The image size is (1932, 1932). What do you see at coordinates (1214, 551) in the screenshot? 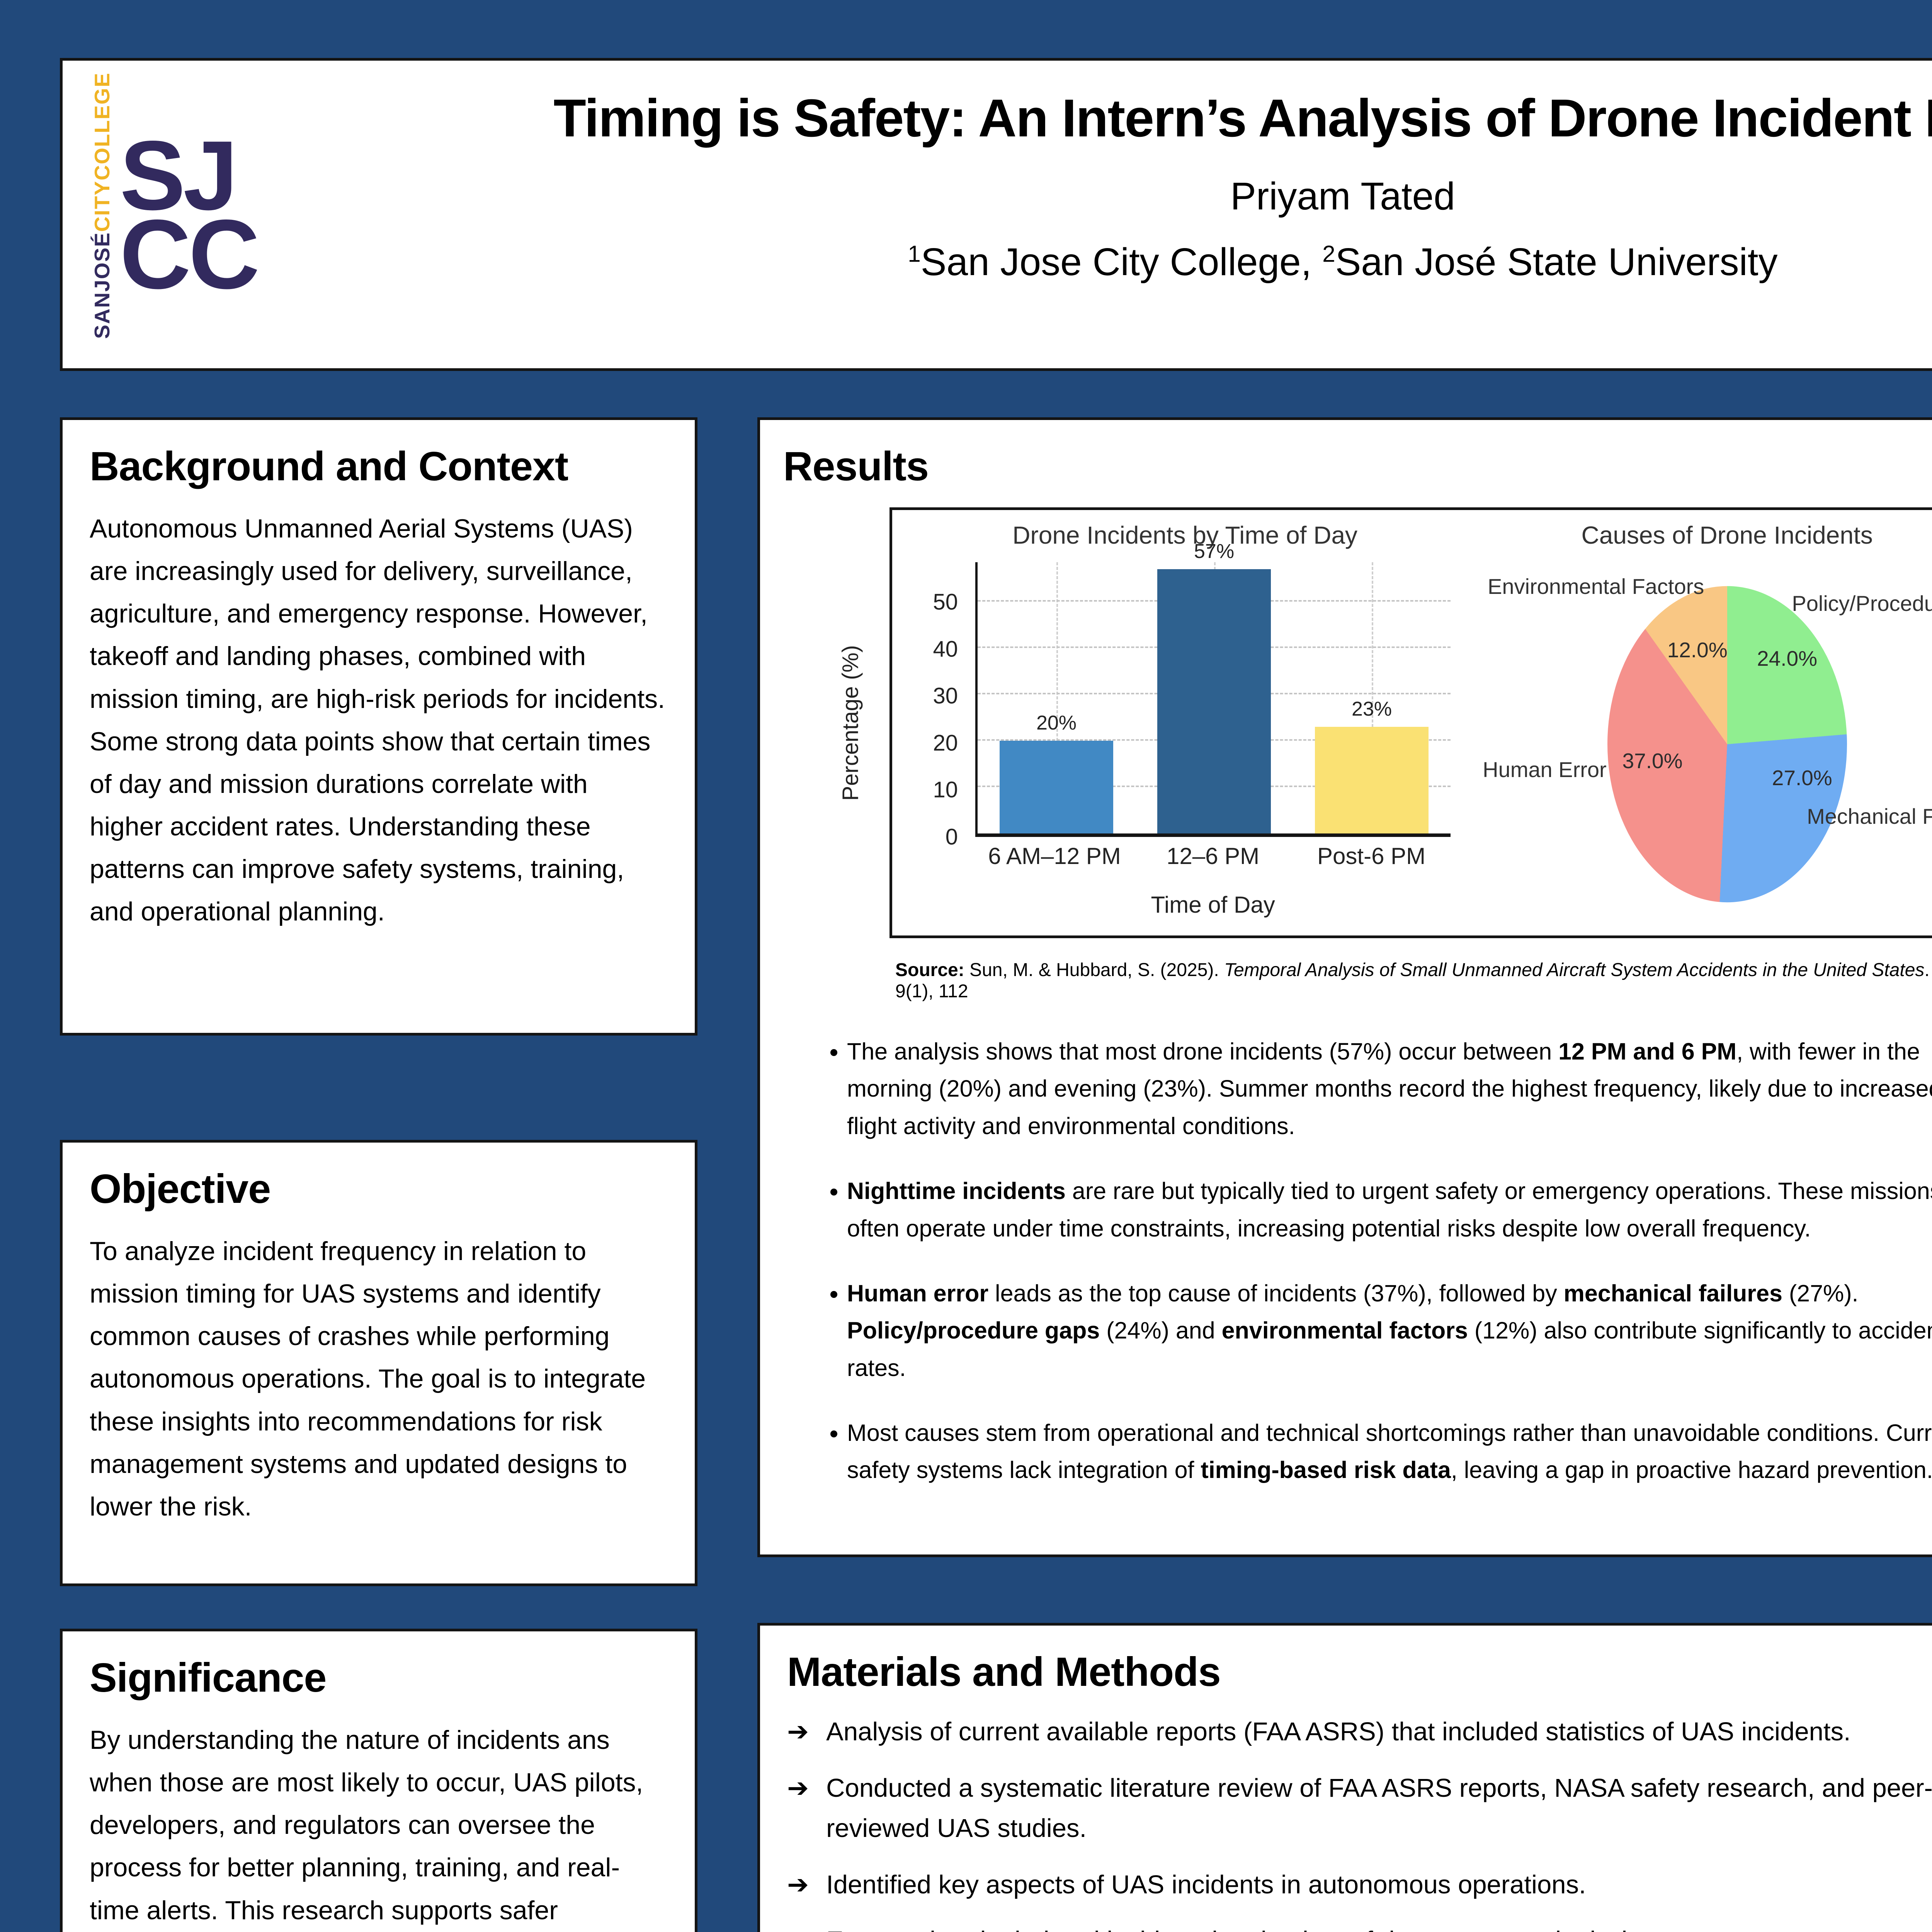
I see `bar-value-afternoon: 57%` at bounding box center [1214, 551].